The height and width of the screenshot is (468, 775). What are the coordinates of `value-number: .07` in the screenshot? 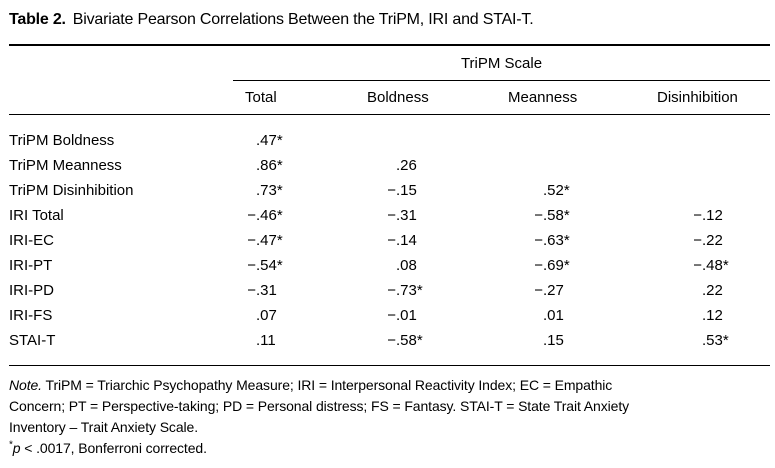 It's located at (266, 315).